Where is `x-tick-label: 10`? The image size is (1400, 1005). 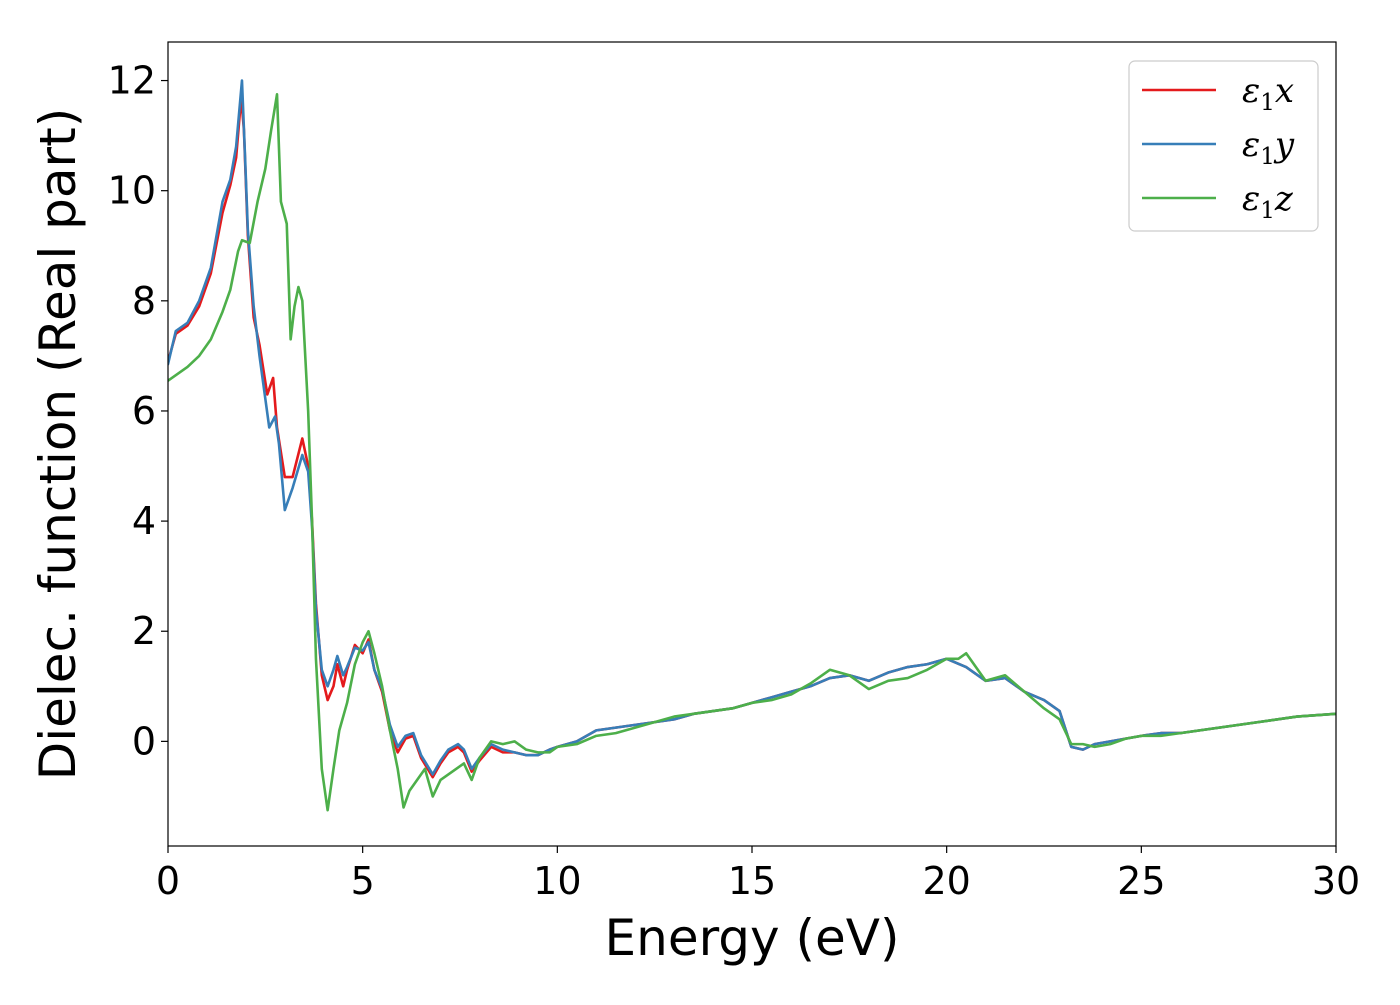 x-tick-label: 10 is located at coordinates (557, 881).